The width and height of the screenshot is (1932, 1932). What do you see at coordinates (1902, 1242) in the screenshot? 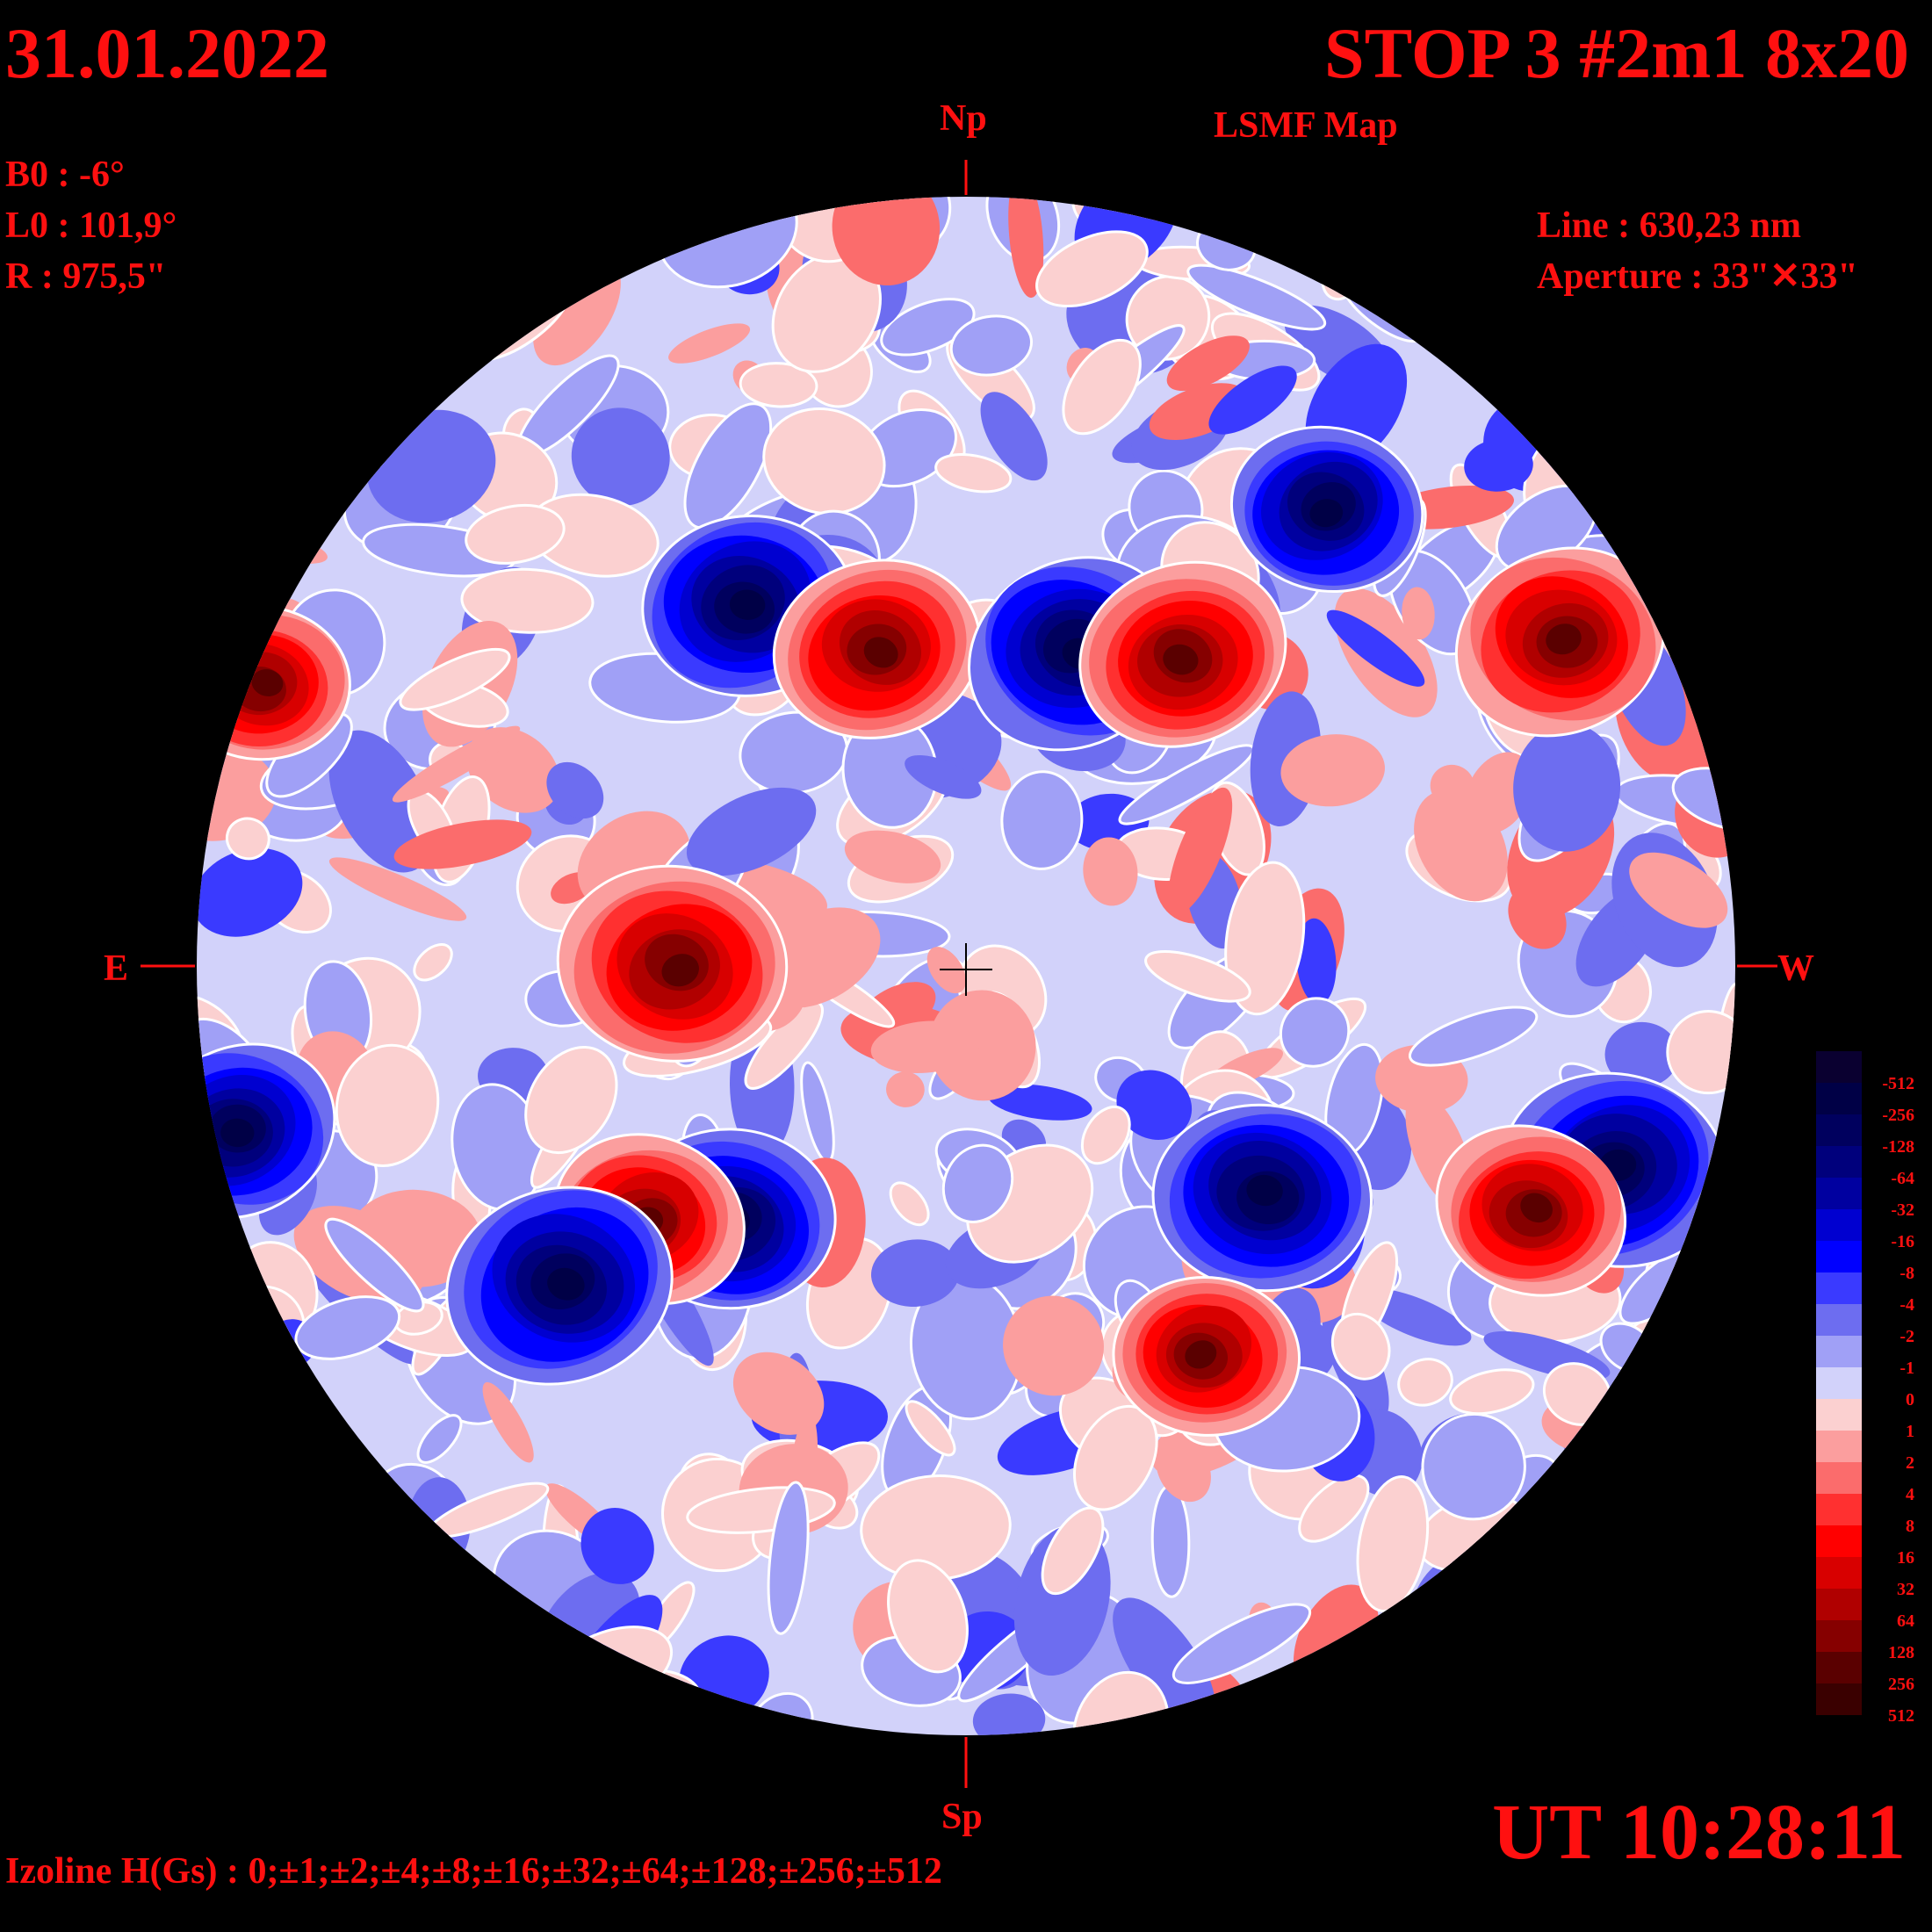
I see `colorbar-label: -16` at bounding box center [1902, 1242].